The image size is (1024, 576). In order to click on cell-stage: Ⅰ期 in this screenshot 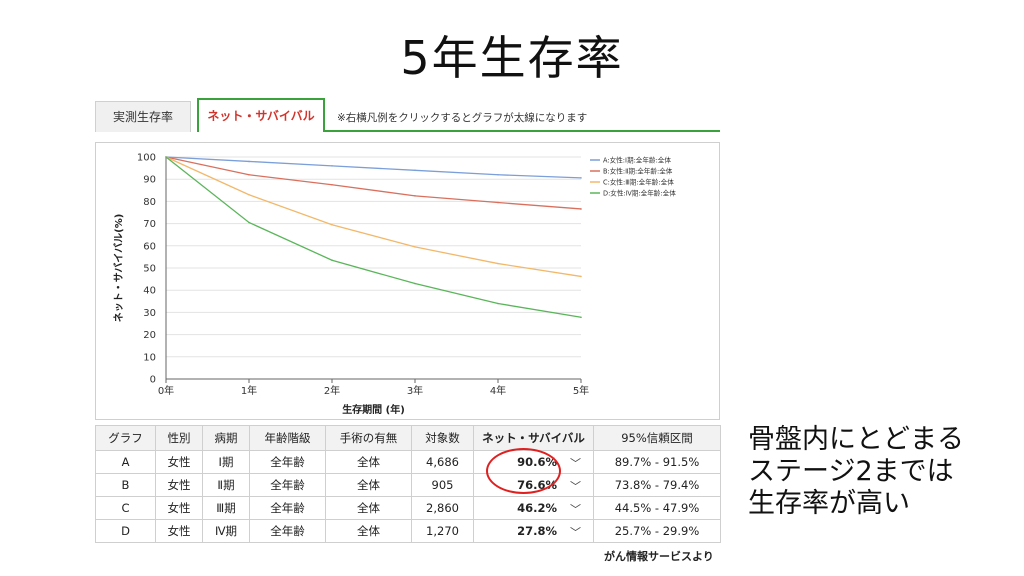, I will do `click(226, 462)`.